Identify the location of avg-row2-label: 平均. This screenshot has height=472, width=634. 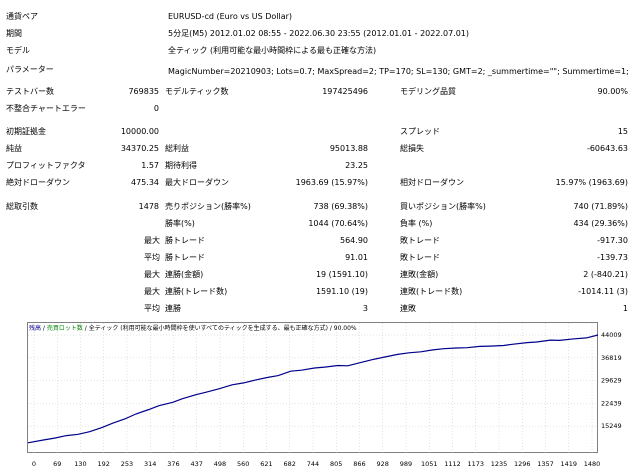
(152, 308).